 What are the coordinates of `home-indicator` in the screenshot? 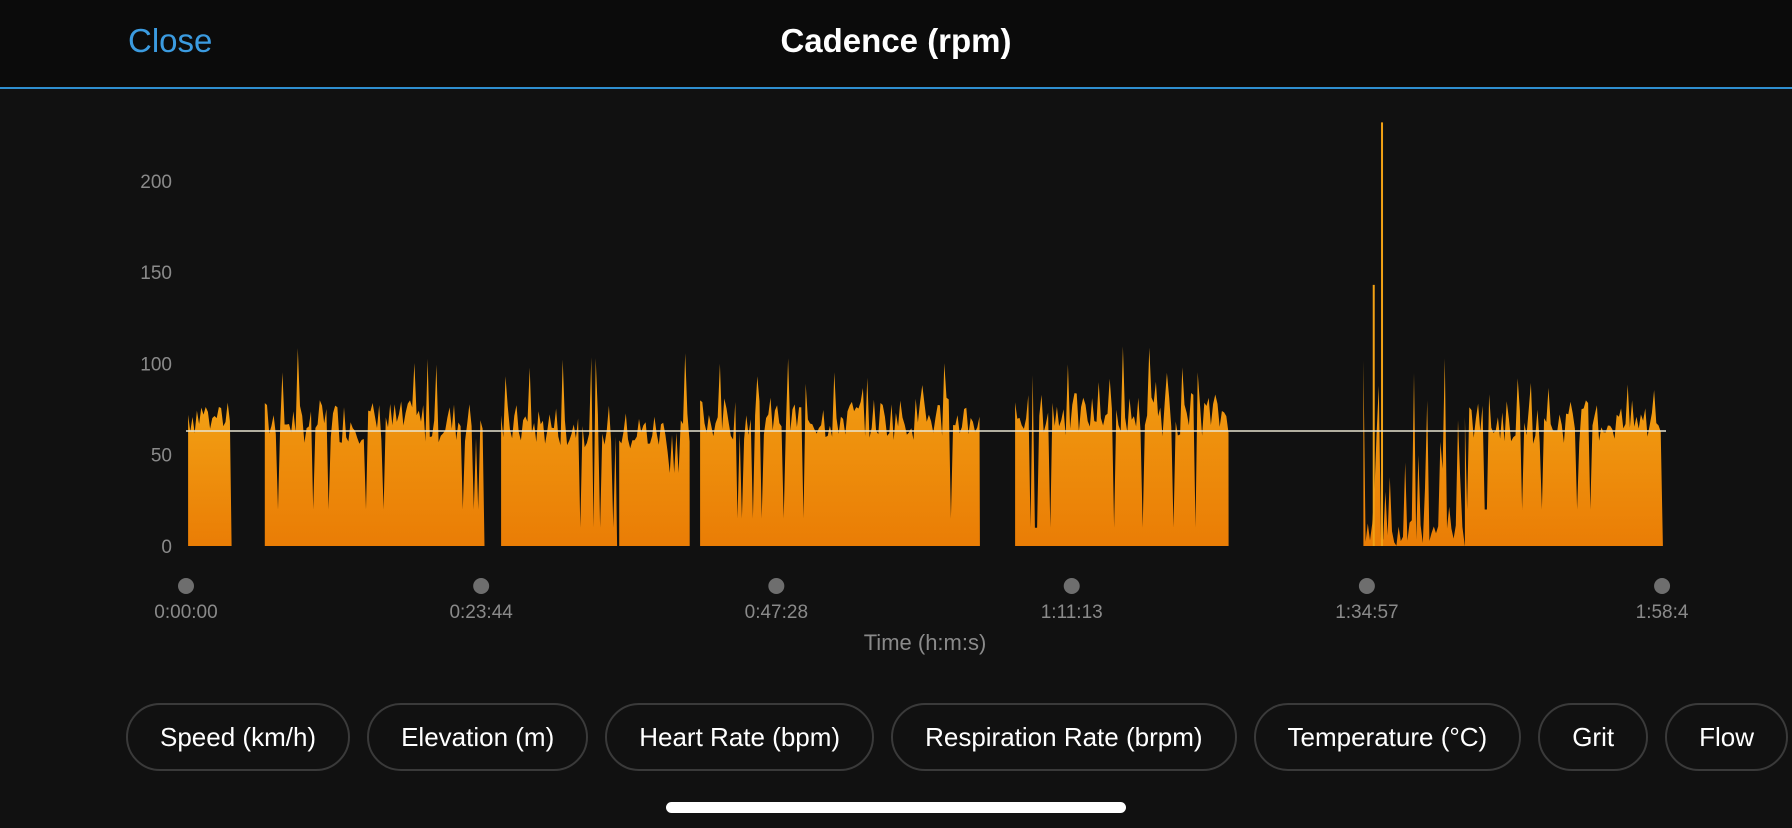 It's located at (896, 807).